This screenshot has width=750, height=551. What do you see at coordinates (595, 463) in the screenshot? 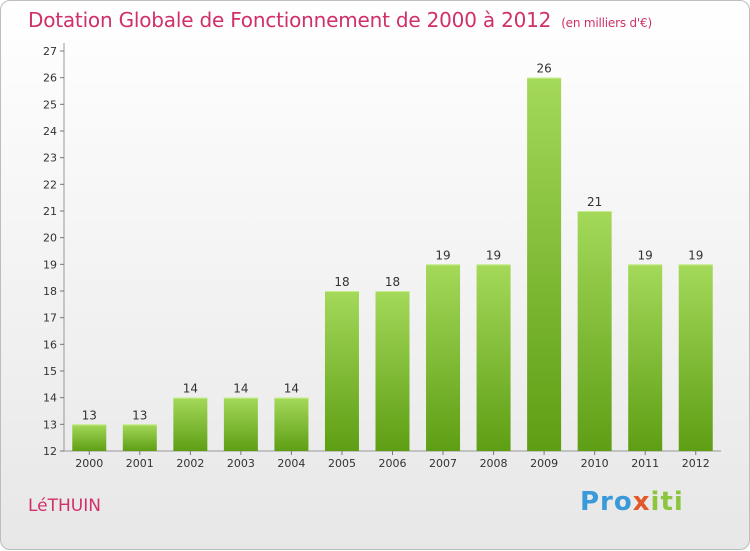
I see `x-tick-label: 2010` at bounding box center [595, 463].